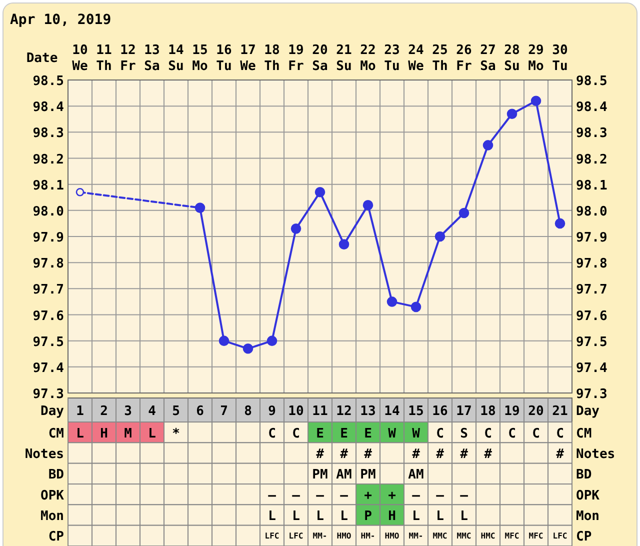 The height and width of the screenshot is (546, 640). I want to click on x2-tick-label: 7, so click(224, 411).